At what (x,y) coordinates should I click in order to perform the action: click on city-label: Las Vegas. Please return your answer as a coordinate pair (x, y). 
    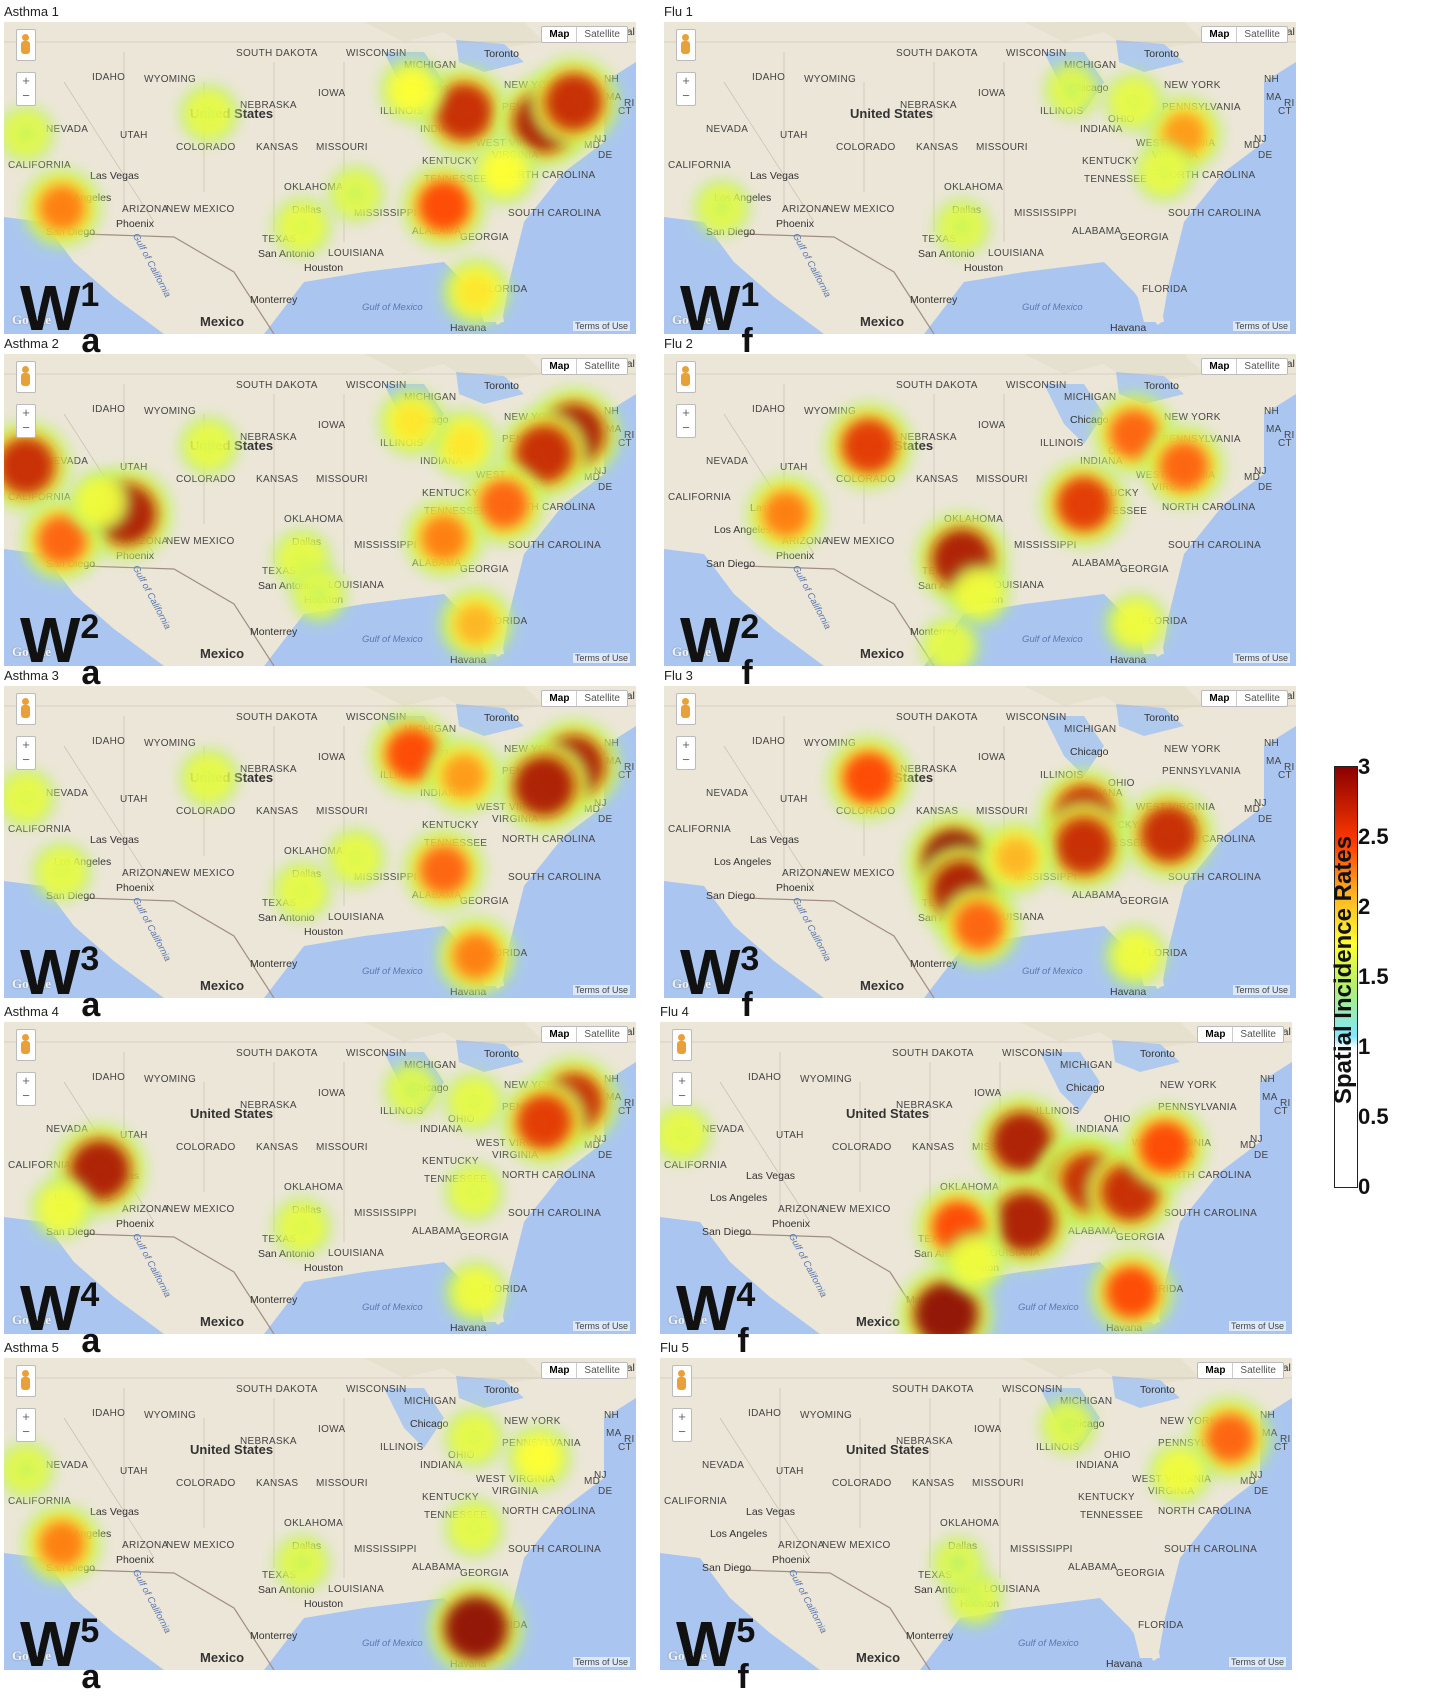
    Looking at the image, I should click on (771, 1176).